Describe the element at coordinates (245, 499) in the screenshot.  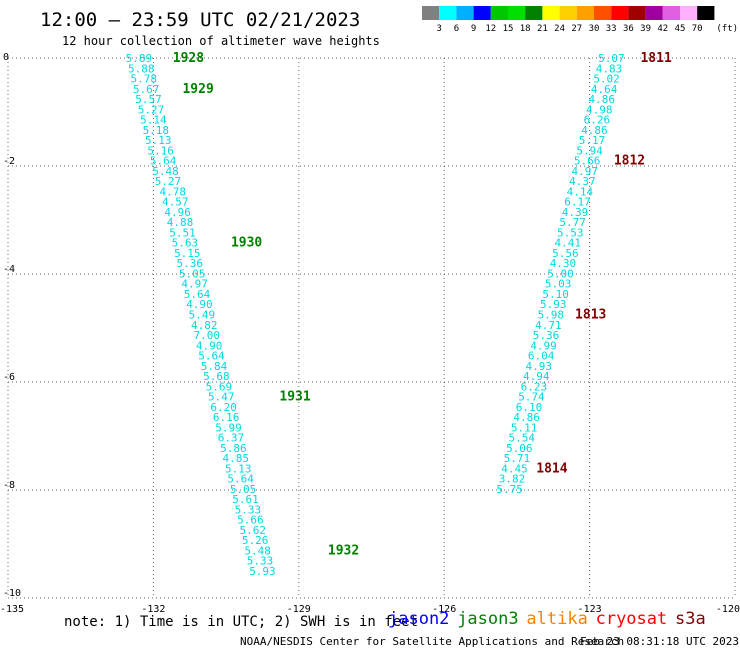
I see `wave-height-point: 5.61` at that location.